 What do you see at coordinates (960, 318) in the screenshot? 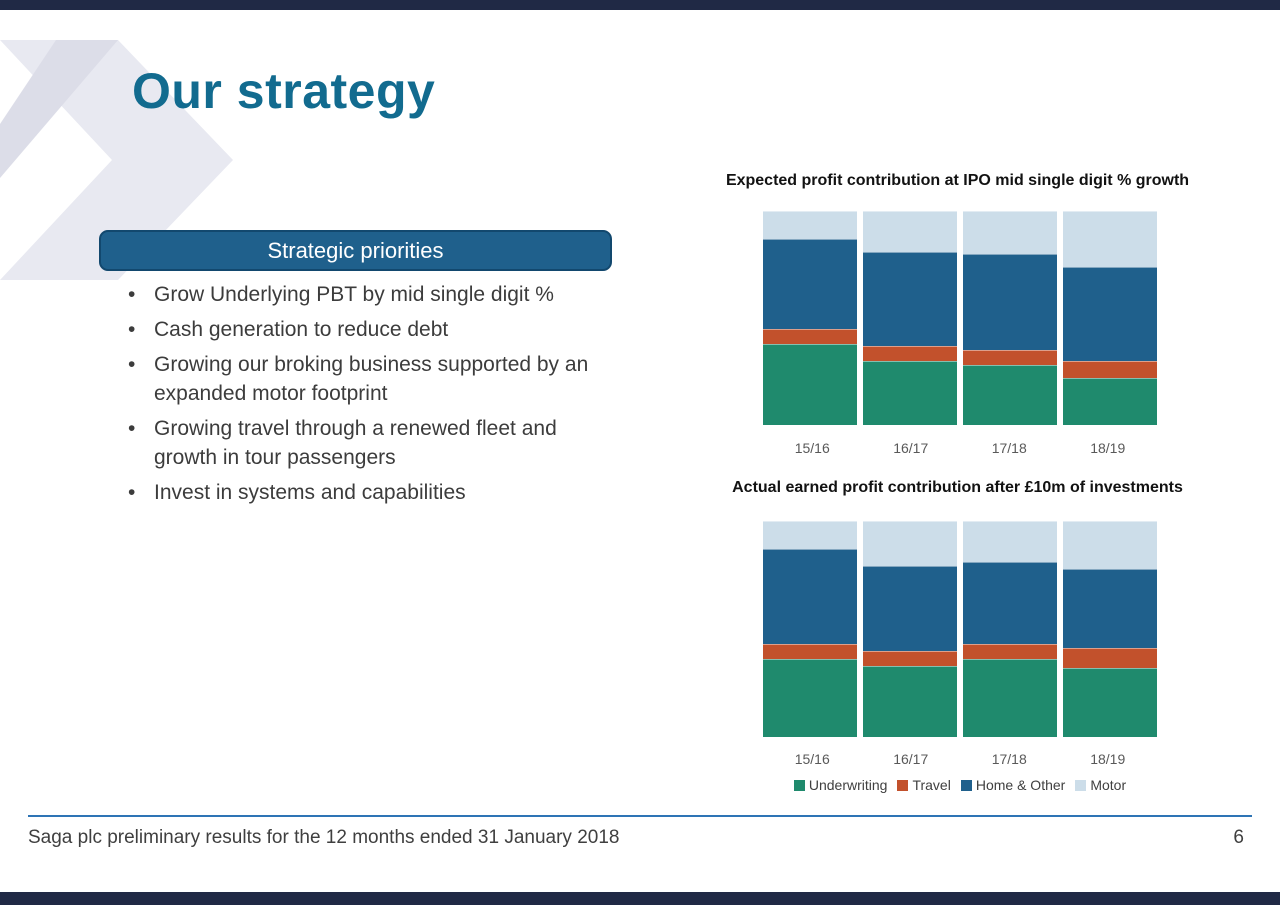
I see `chart-plot-expected` at bounding box center [960, 318].